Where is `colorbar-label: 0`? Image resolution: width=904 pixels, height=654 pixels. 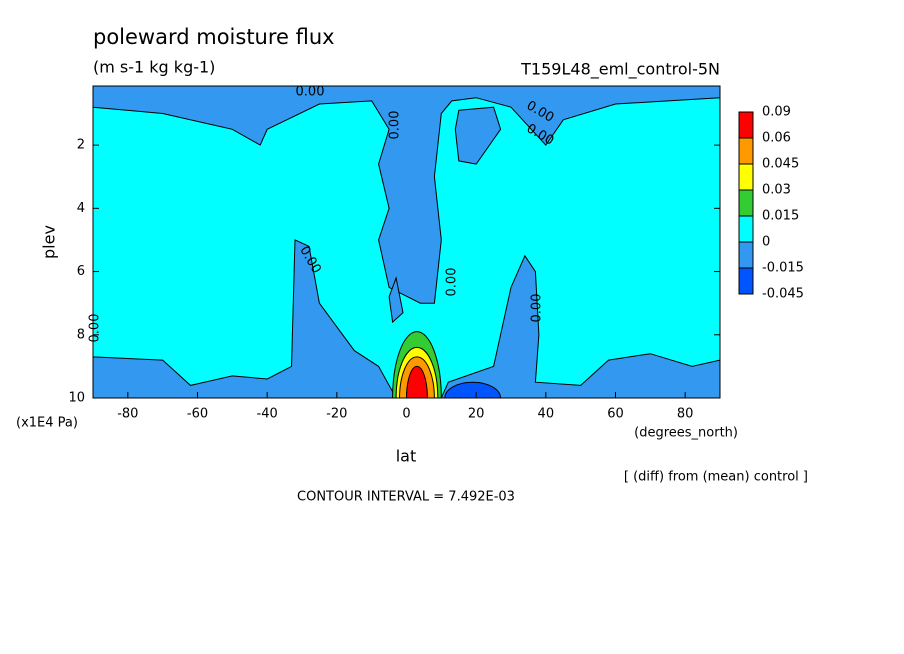
colorbar-label: 0 is located at coordinates (766, 242).